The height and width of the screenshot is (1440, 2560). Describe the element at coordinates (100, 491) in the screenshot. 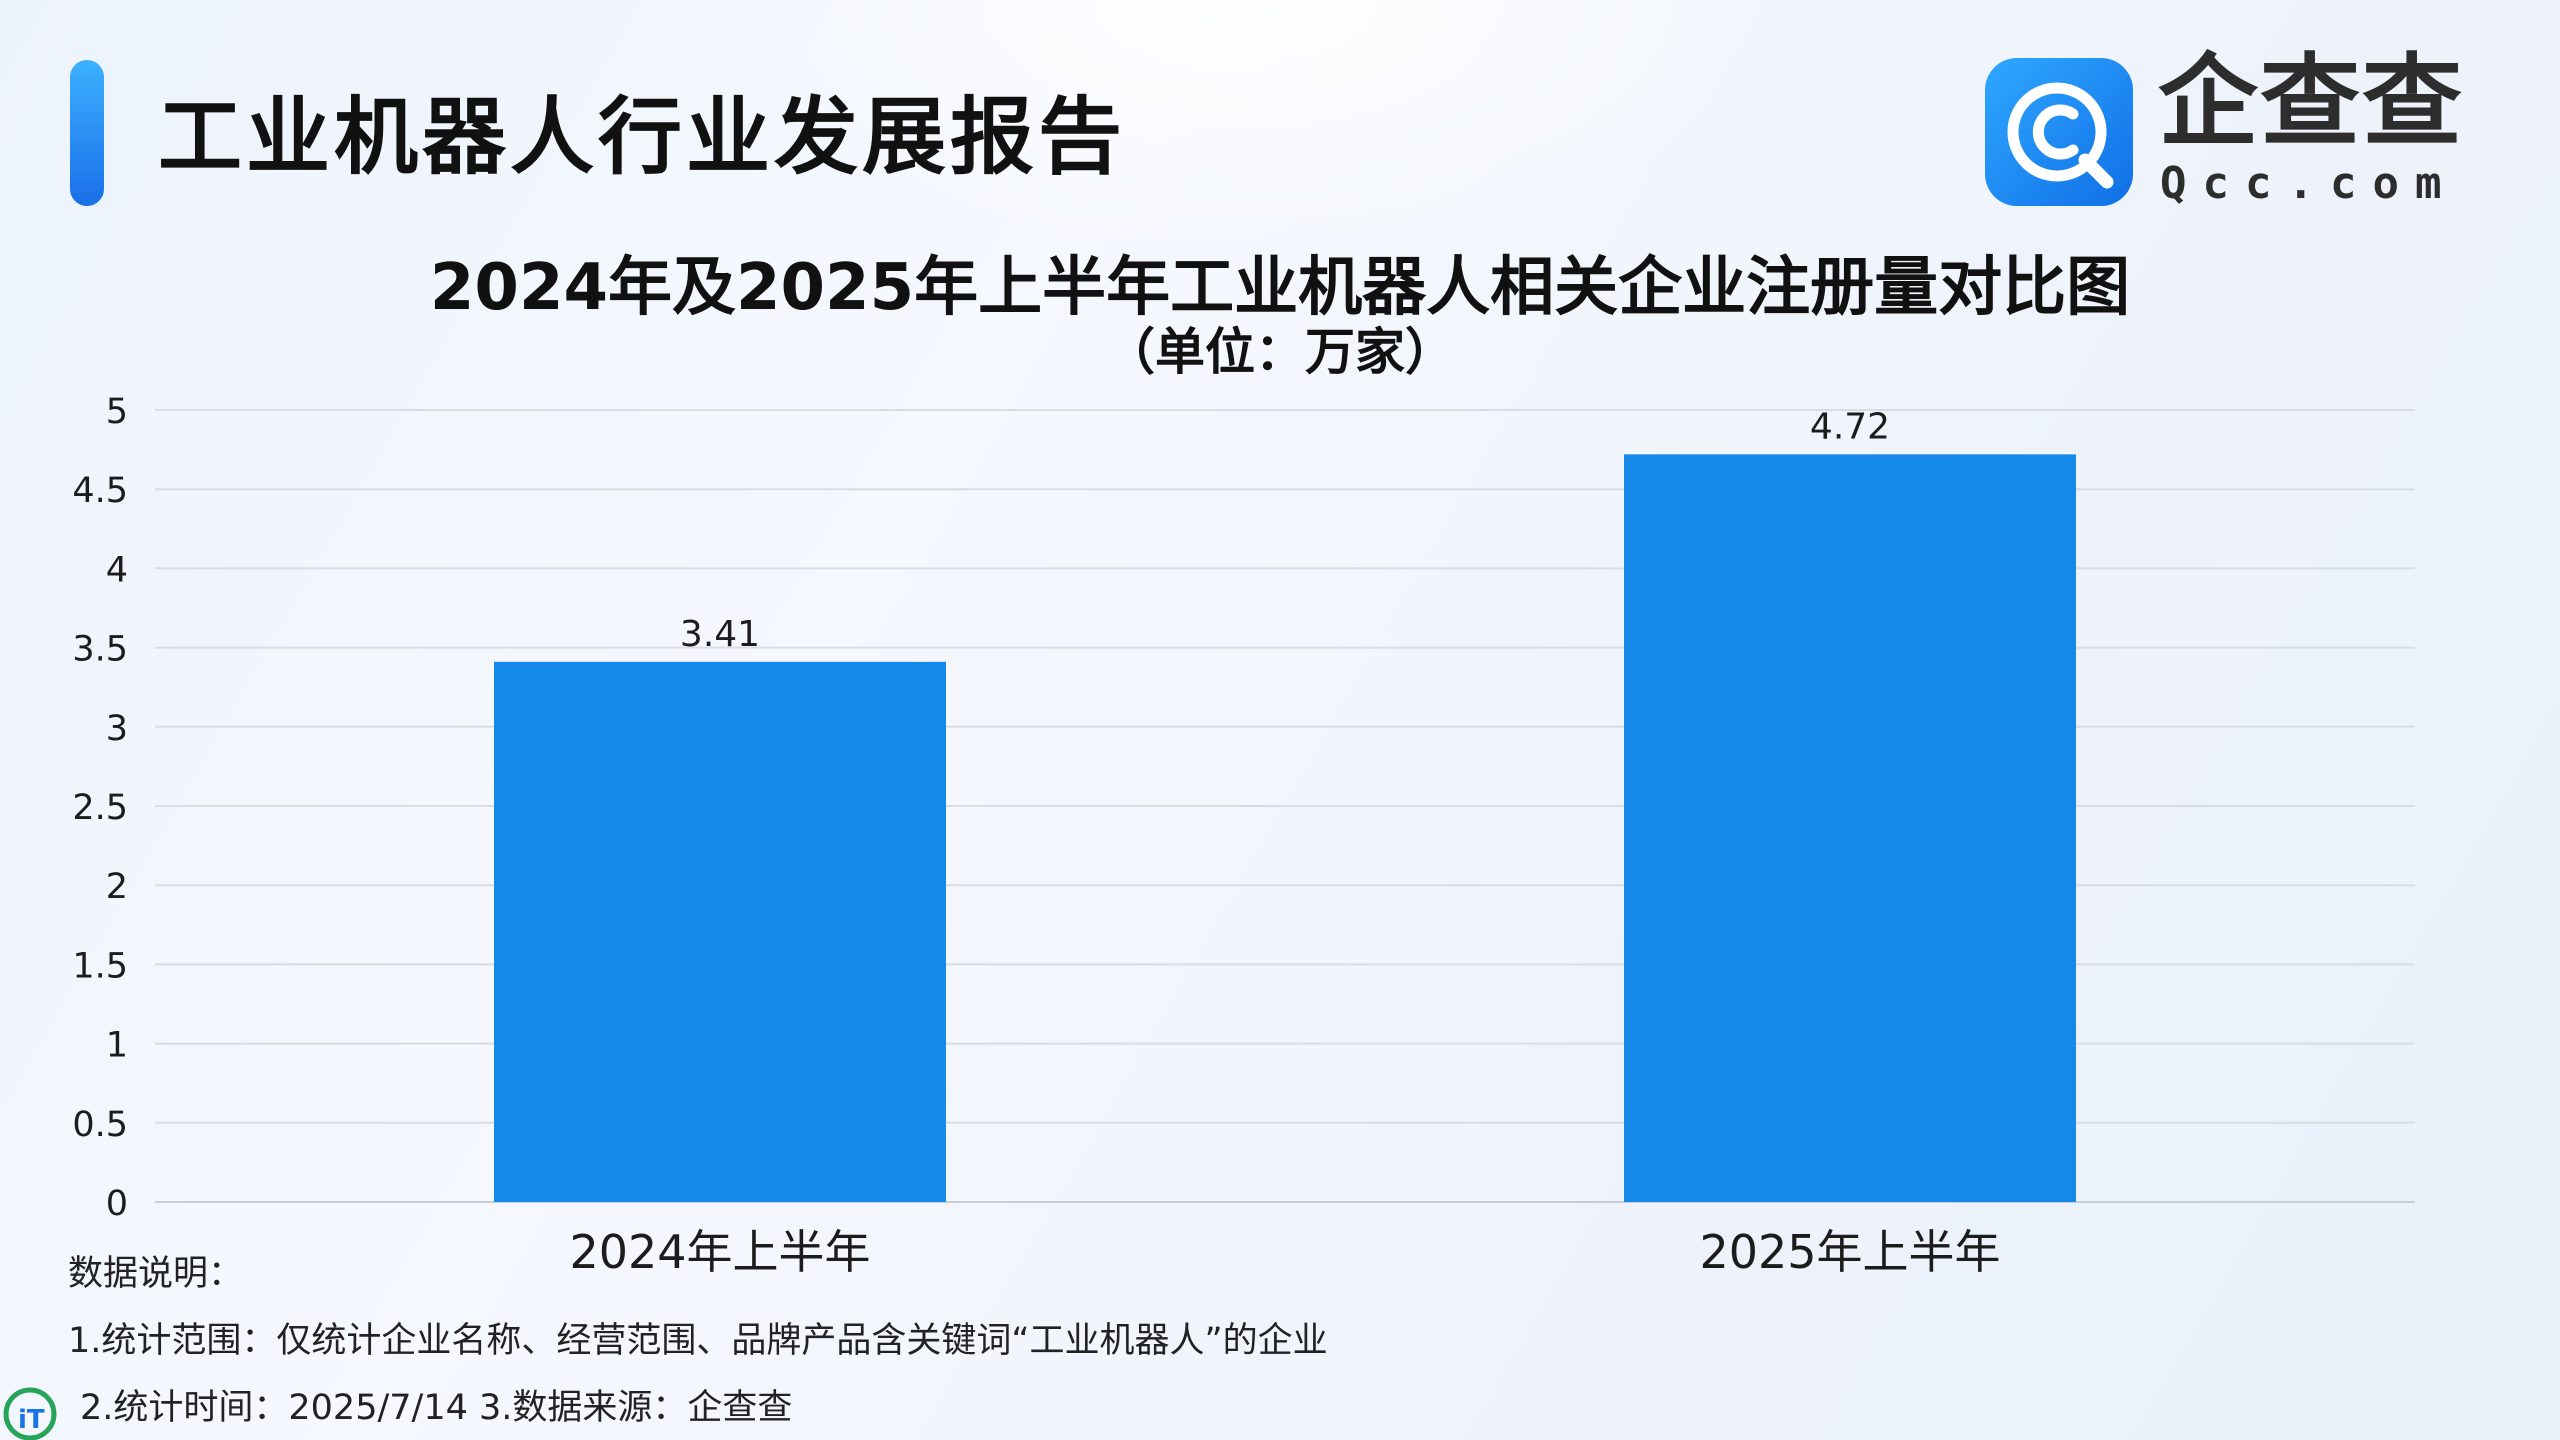

I see `y-tick-label: 4.5` at that location.